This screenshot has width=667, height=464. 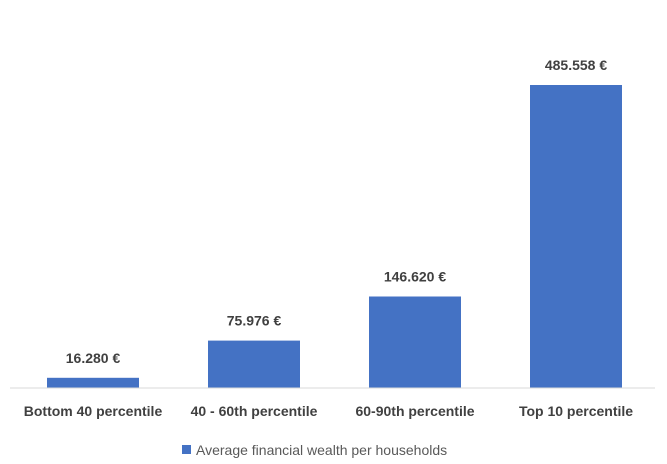 I want to click on category-label-2: 40 - 60th percentile, so click(x=254, y=411).